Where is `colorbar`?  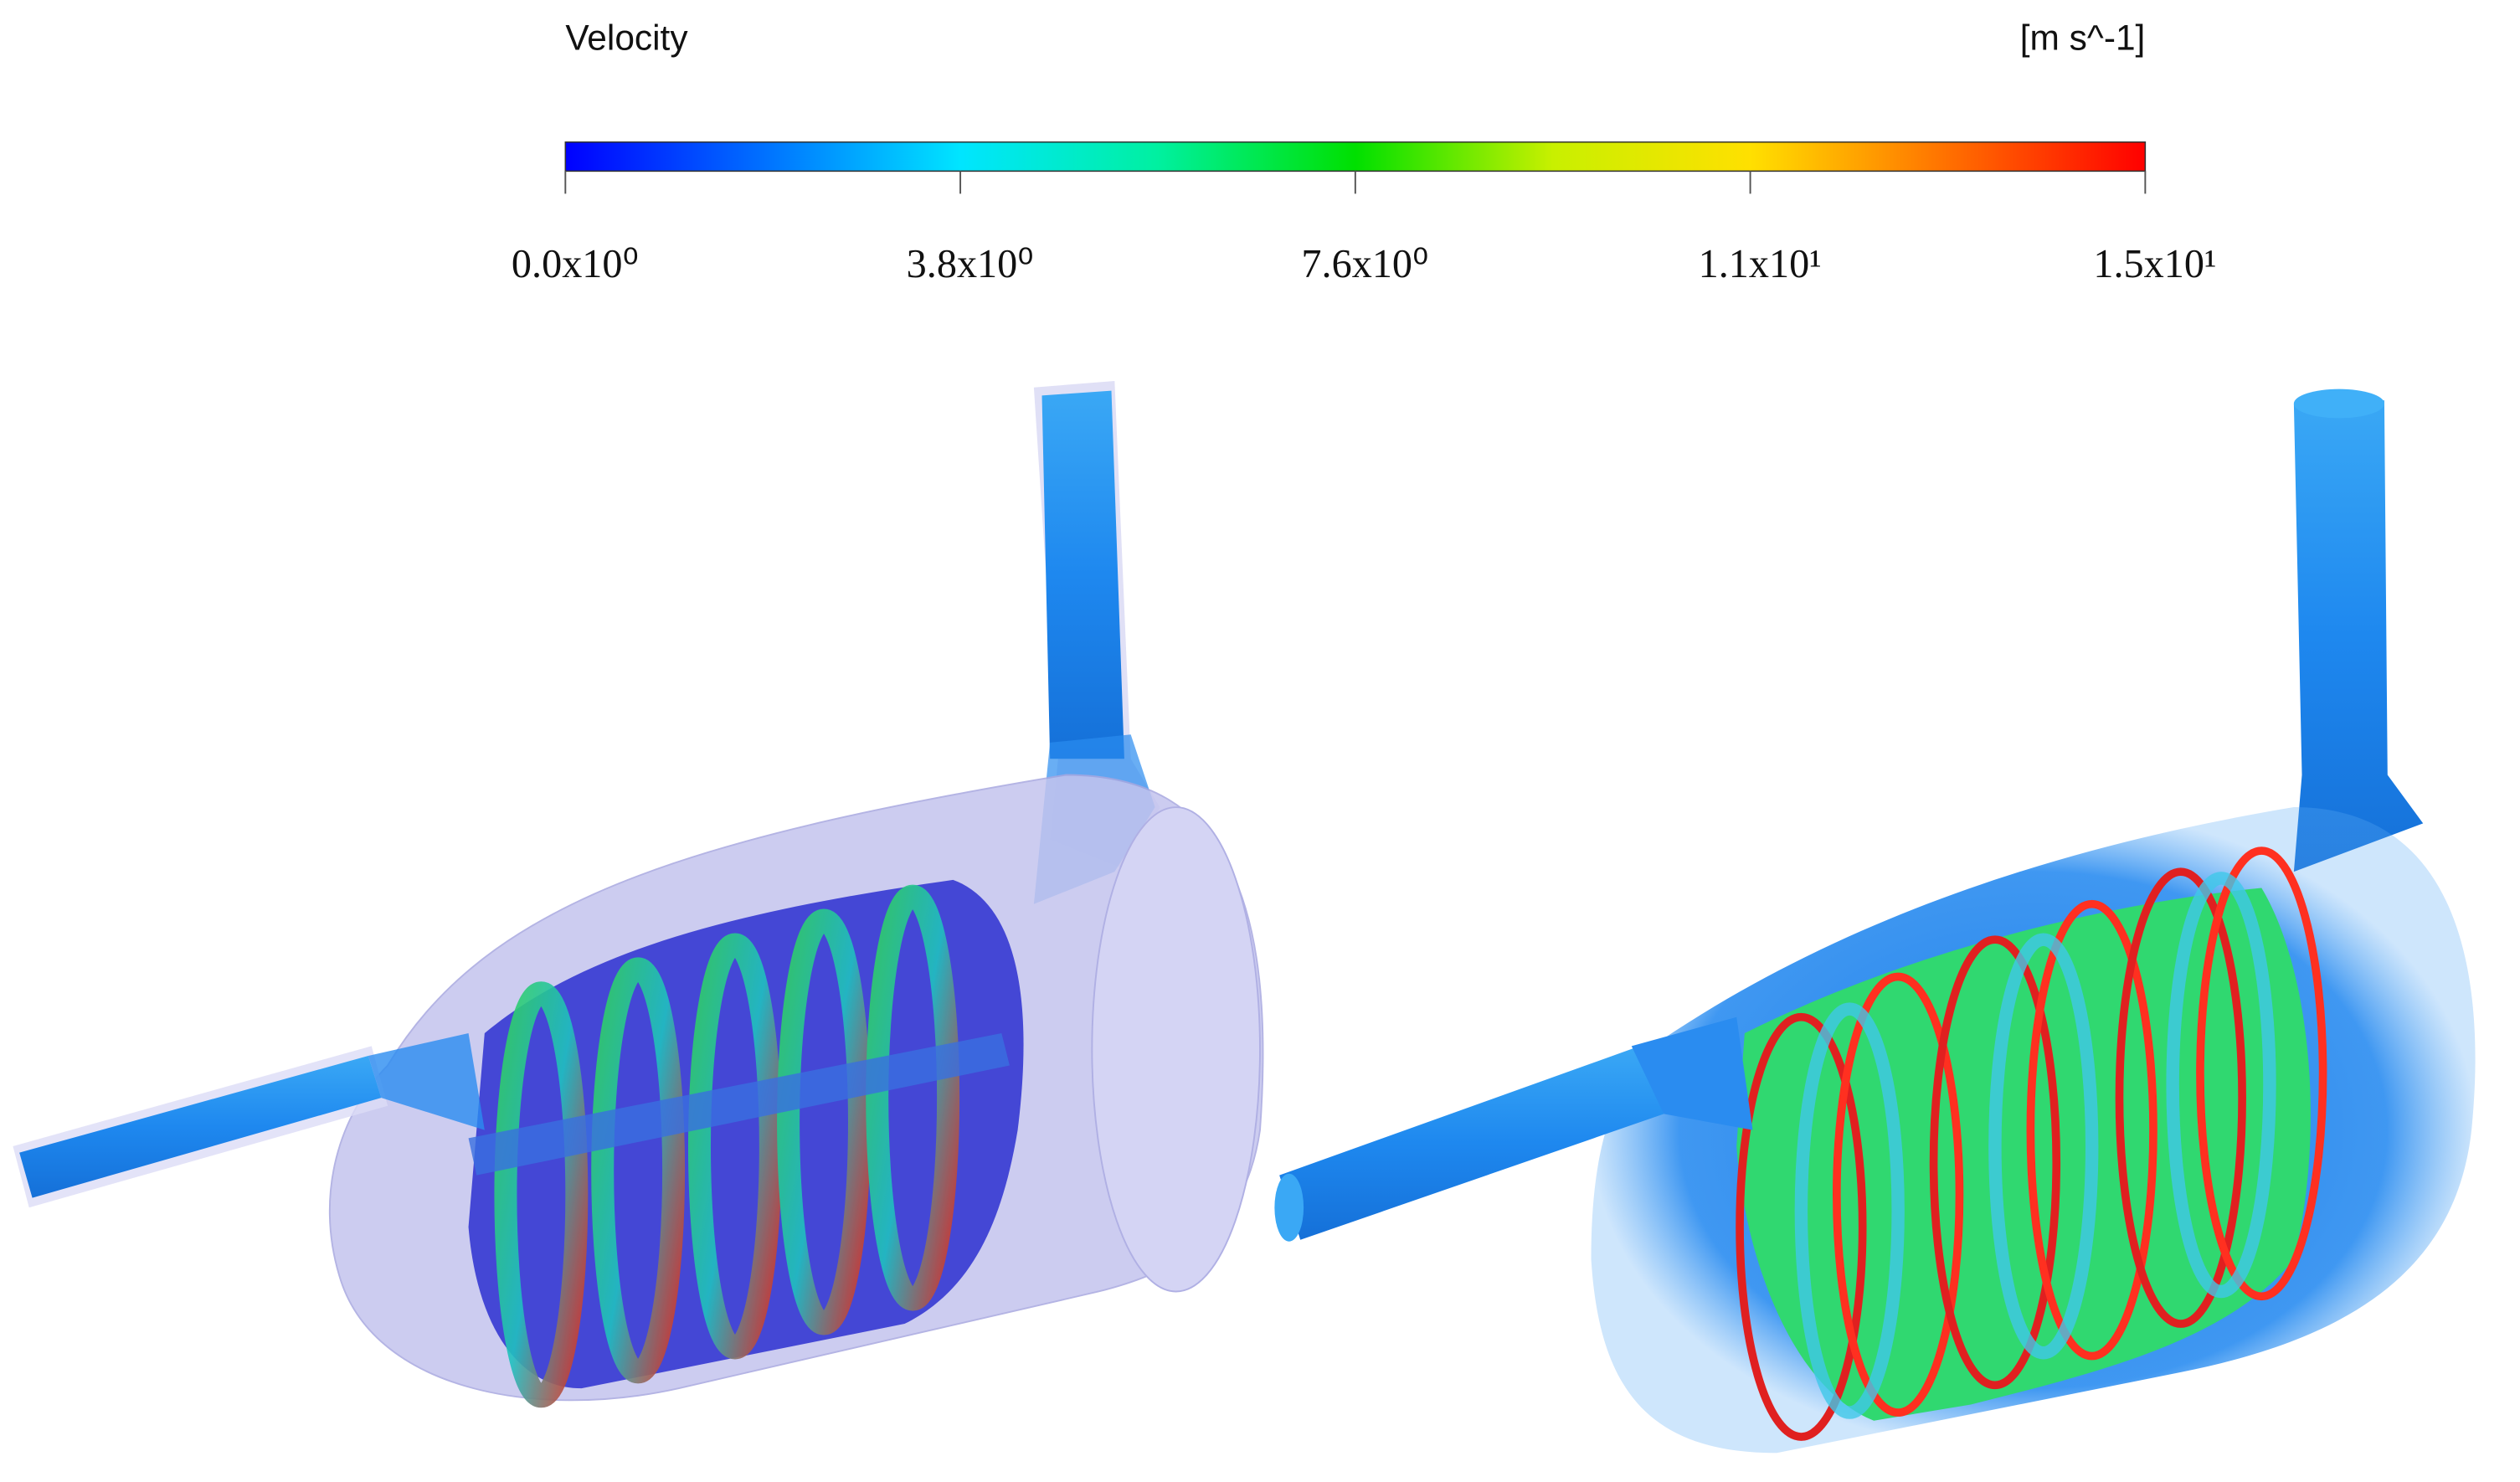
colorbar is located at coordinates (1355, 157).